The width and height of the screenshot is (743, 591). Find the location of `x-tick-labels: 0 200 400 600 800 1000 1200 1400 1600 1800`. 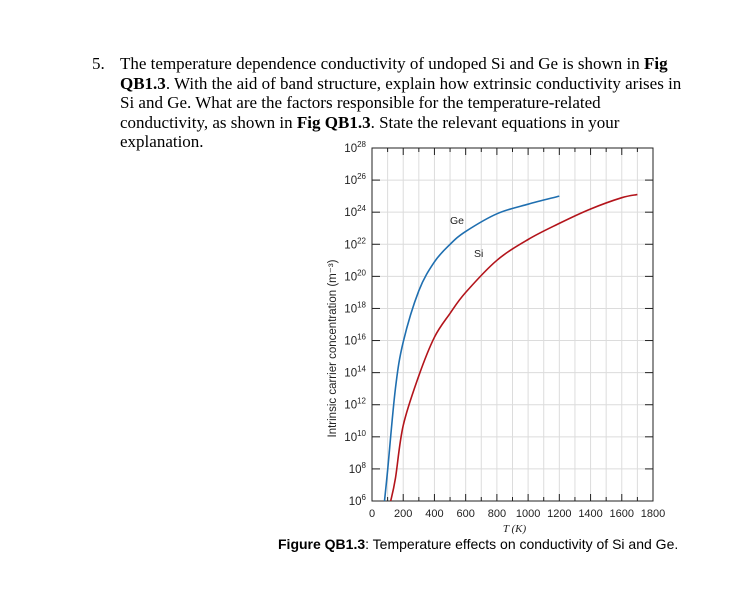

x-tick-labels: 0 200 400 600 800 1000 1200 1400 1600 1800 is located at coordinates (517, 514).